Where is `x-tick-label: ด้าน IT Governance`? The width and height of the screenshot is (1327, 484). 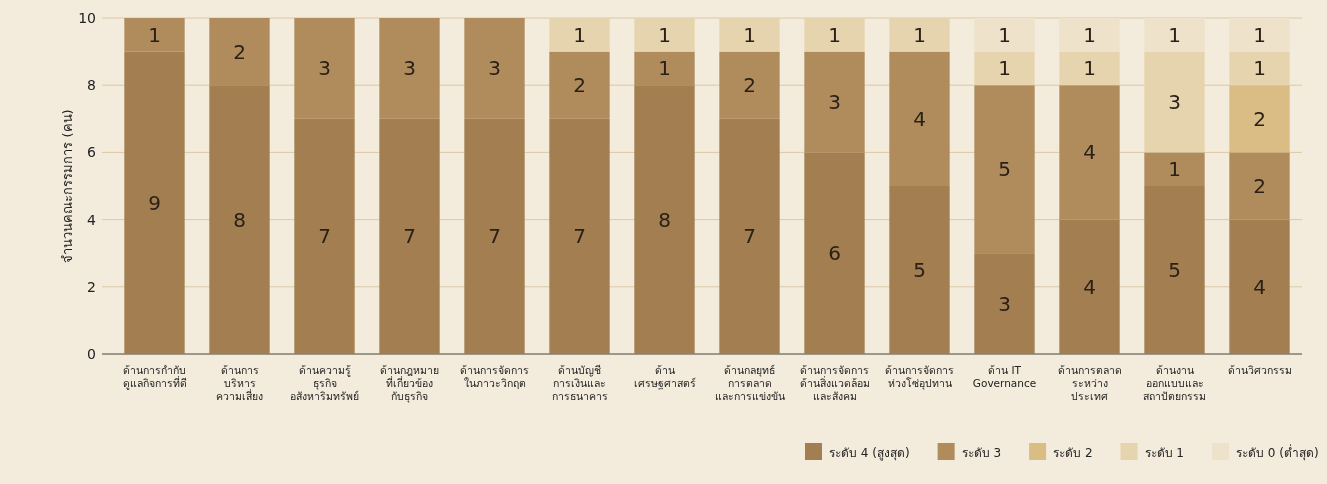
x-tick-label: ด้าน IT Governance is located at coordinates (1004, 376).